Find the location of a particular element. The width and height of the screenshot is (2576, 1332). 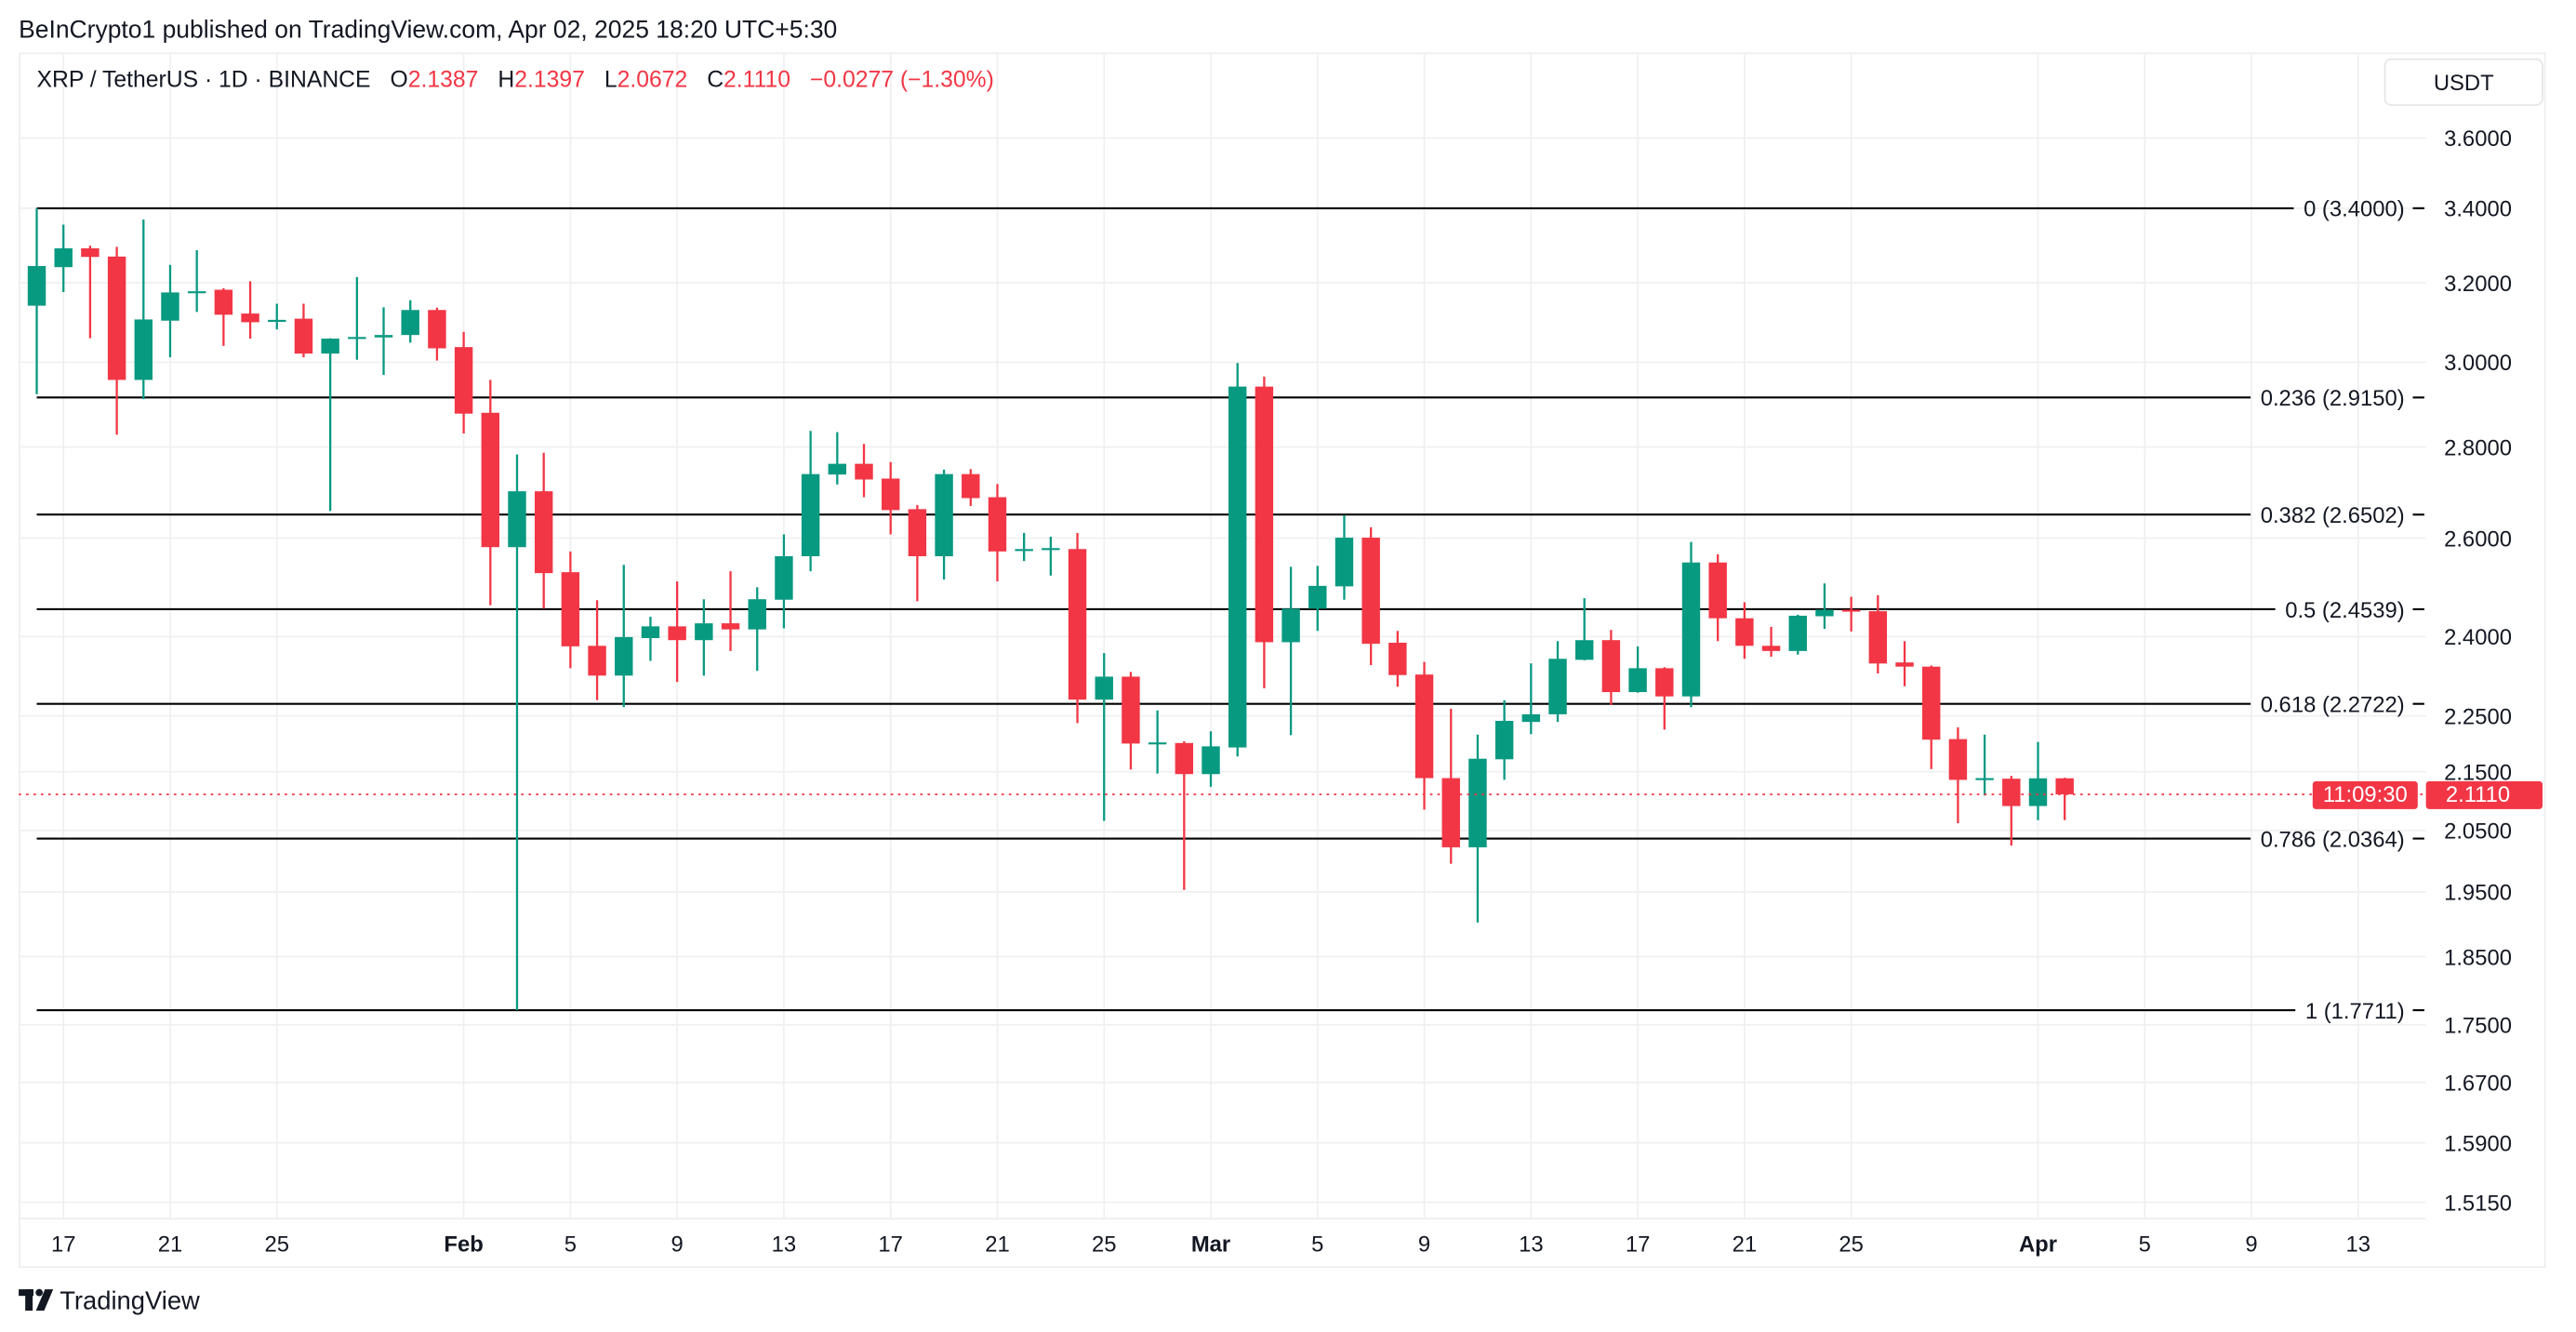

fib-level-label: 0.382 (2.6502) is located at coordinates (2333, 515).